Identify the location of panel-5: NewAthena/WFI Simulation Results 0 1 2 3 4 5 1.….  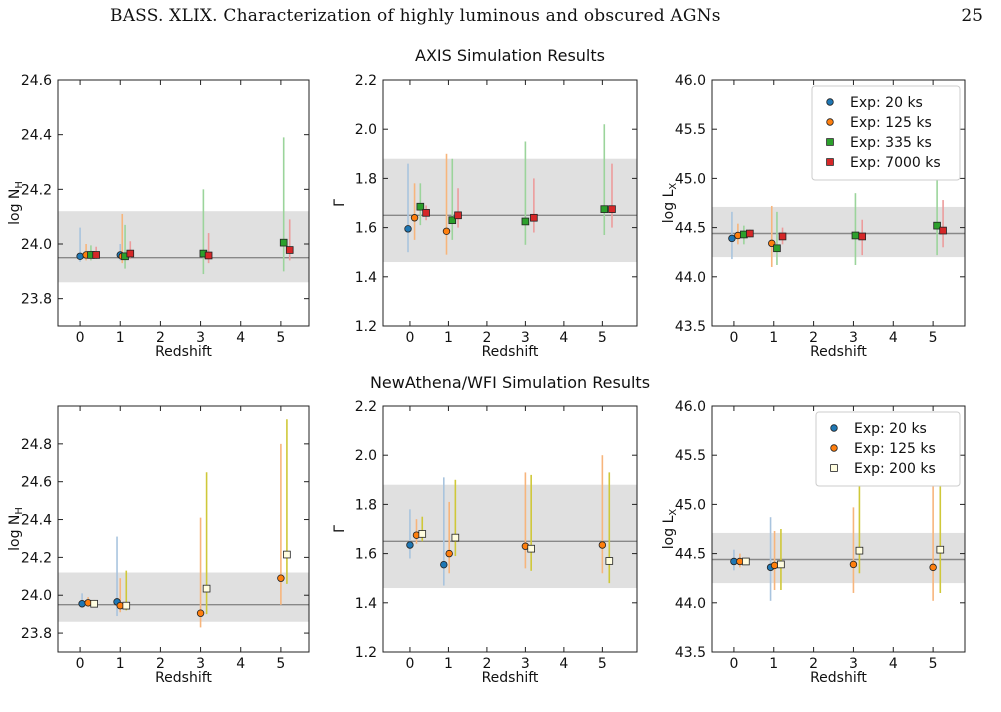
(491, 529).